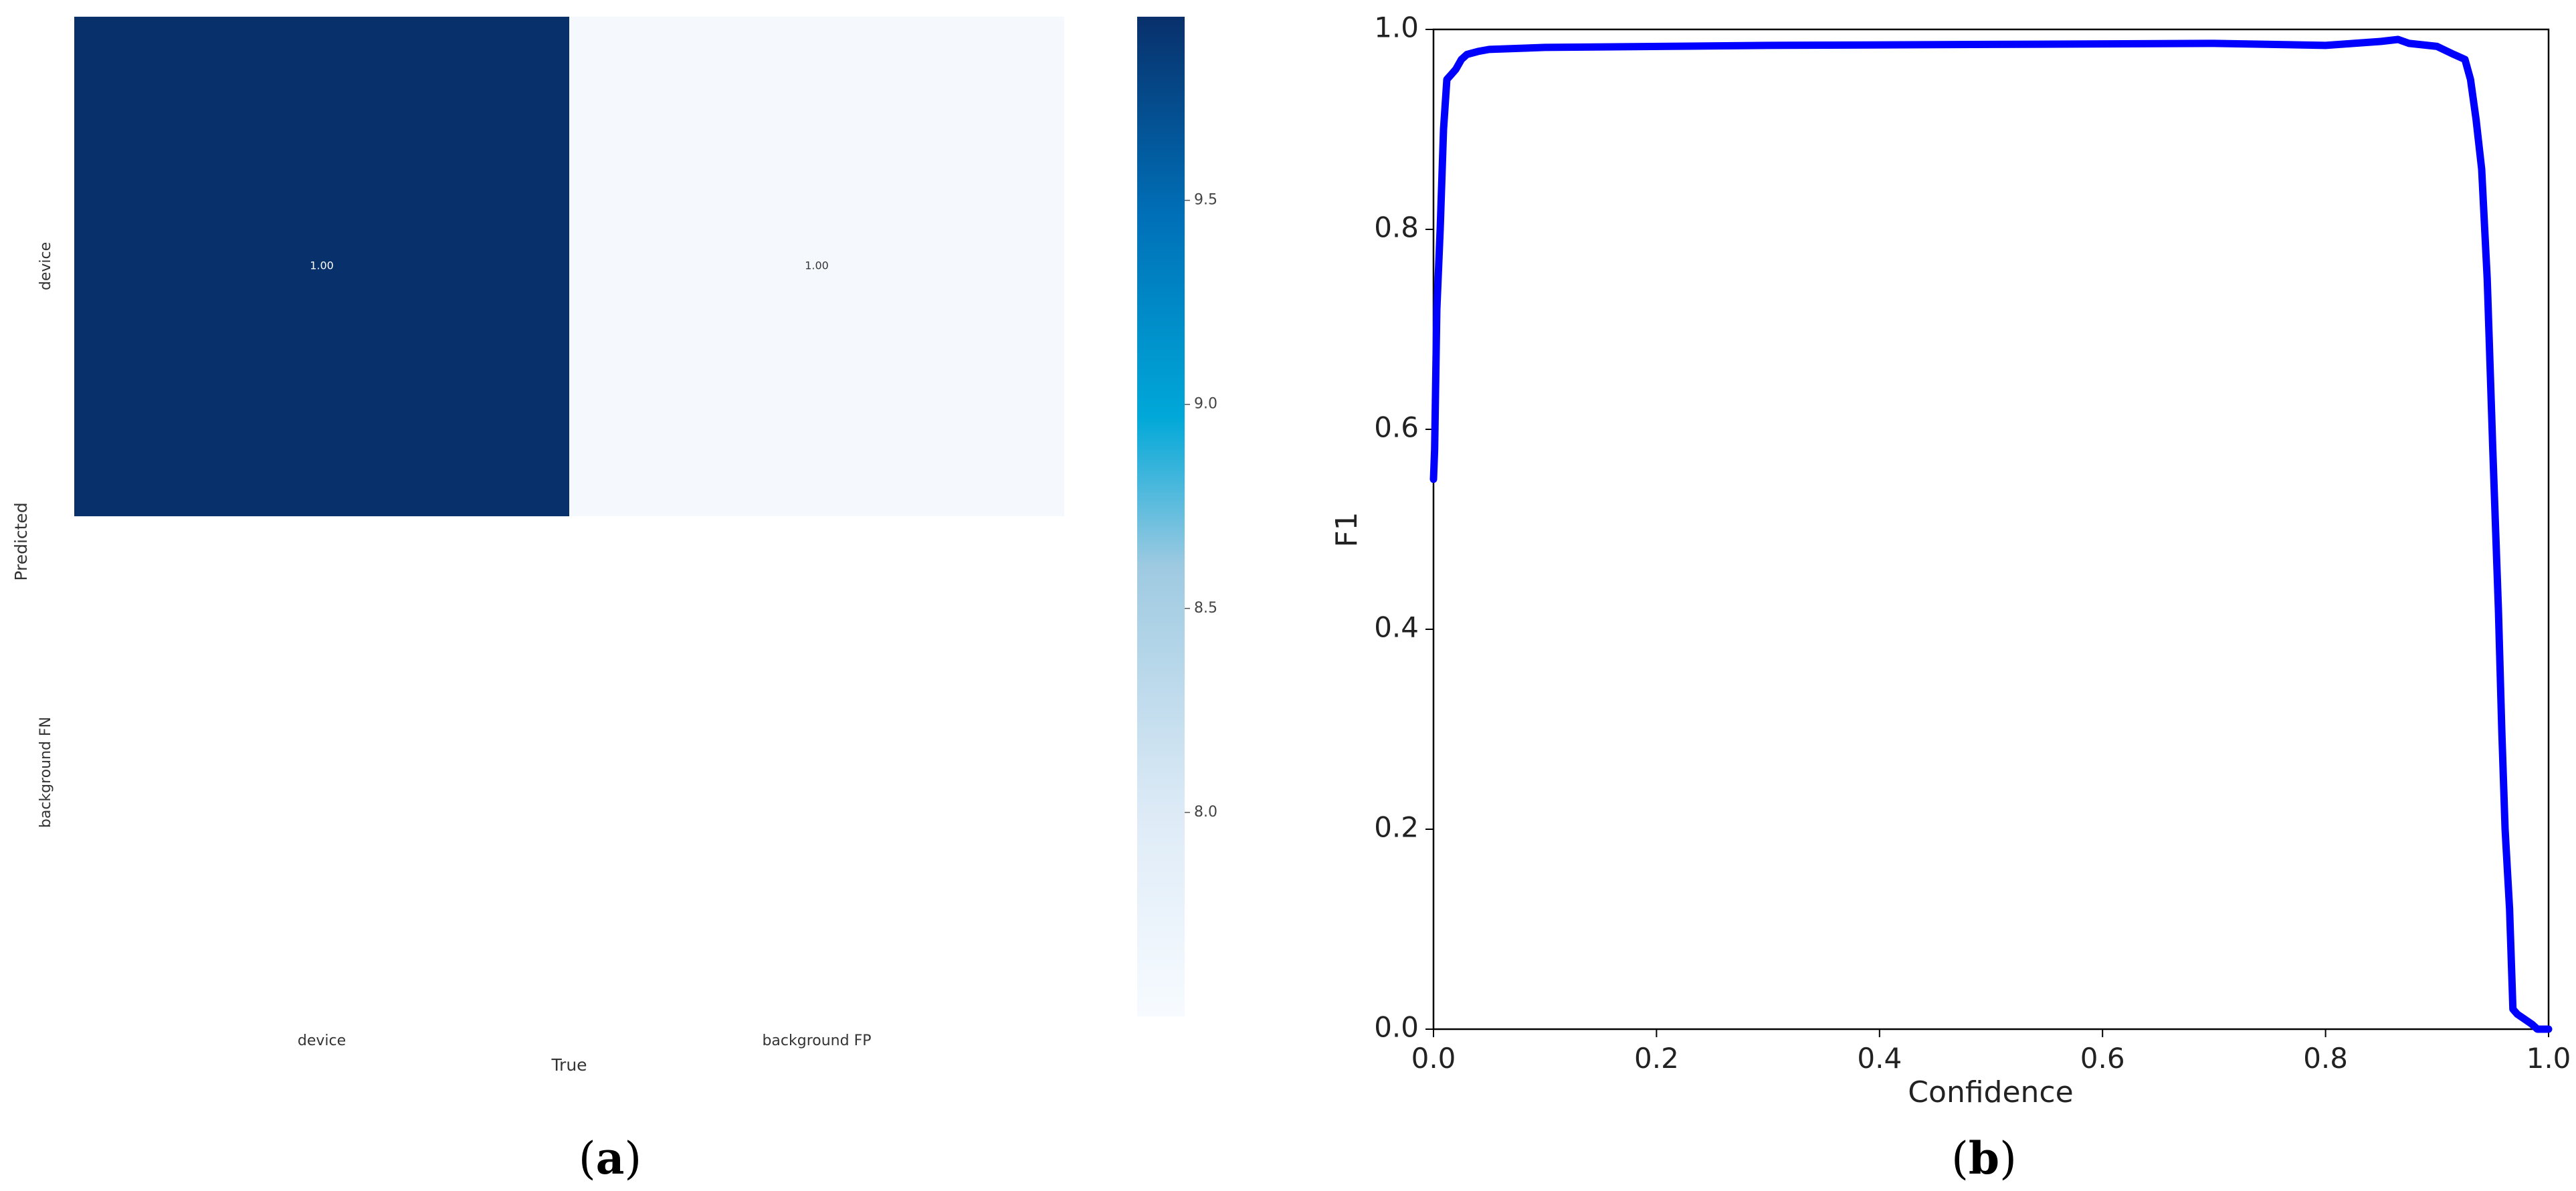  What do you see at coordinates (1205, 608) in the screenshot?
I see `colorbar-tick-label: 8.5` at bounding box center [1205, 608].